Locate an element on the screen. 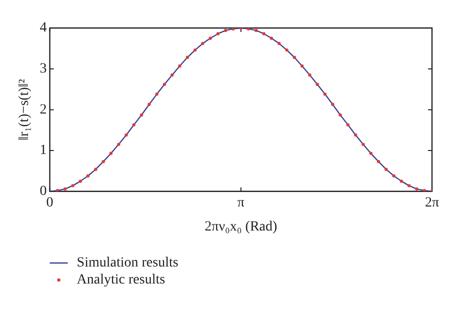 Image resolution: width=474 pixels, height=313 pixels. y-tick-label: 2 is located at coordinates (43, 110).